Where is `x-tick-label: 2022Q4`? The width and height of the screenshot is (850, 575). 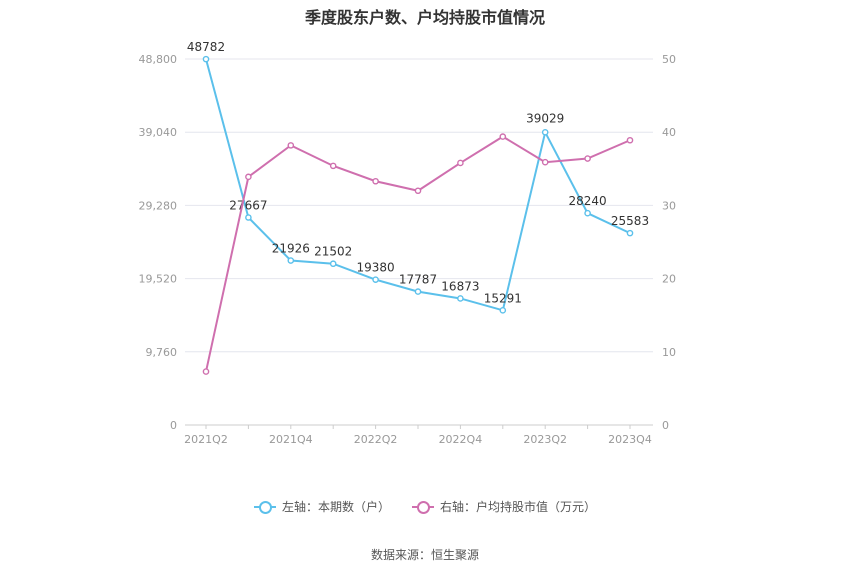
x-tick-label: 2022Q4 is located at coordinates (461, 439).